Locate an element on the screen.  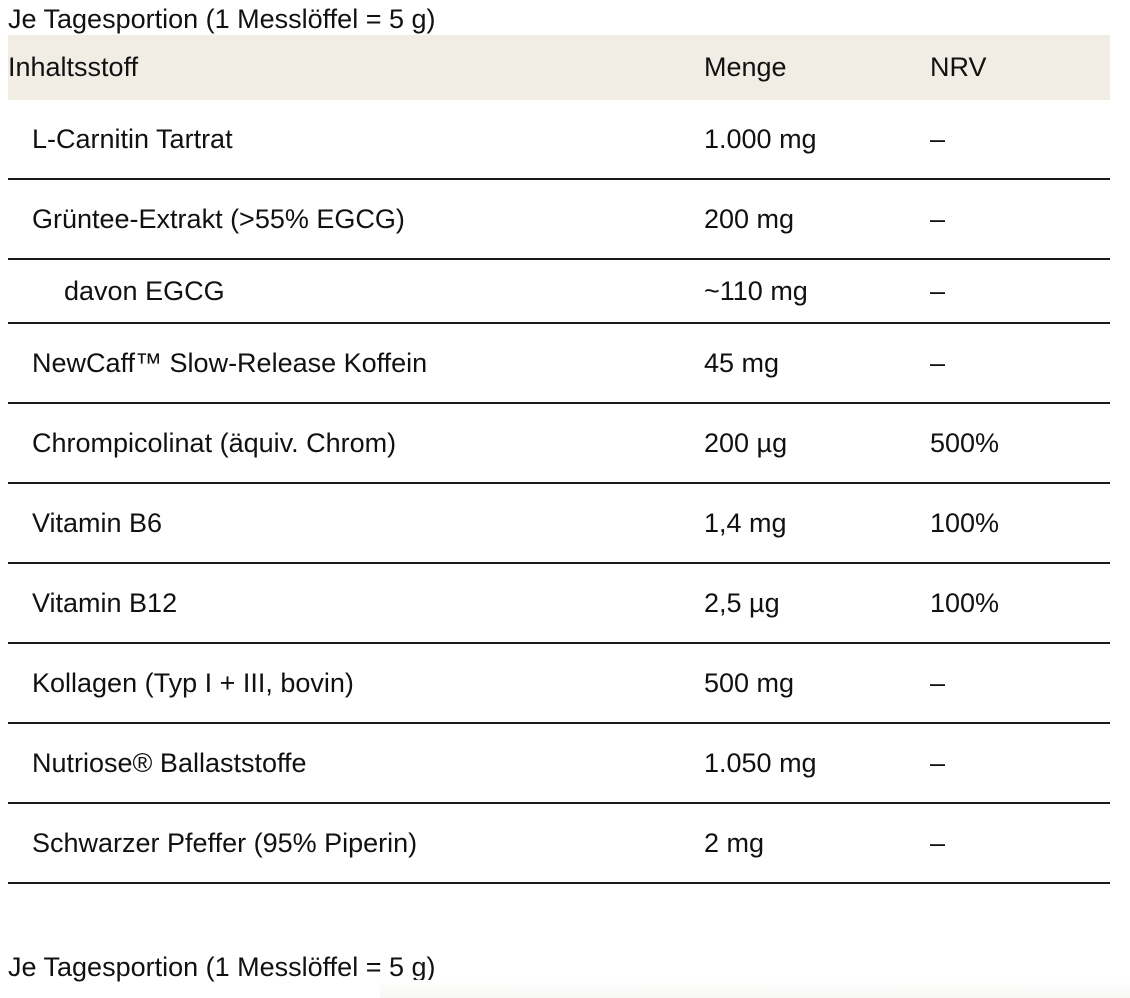
column-header-nrv: NRV is located at coordinates (1020, 67).